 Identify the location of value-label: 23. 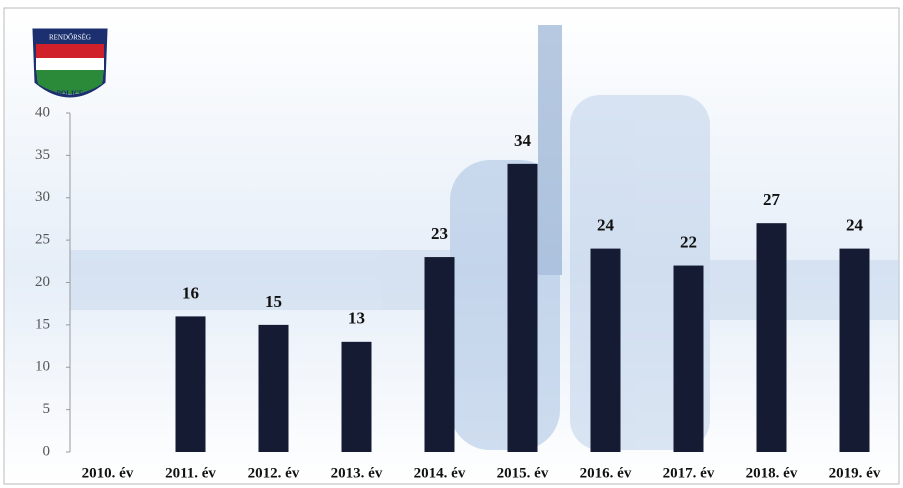
(439, 233).